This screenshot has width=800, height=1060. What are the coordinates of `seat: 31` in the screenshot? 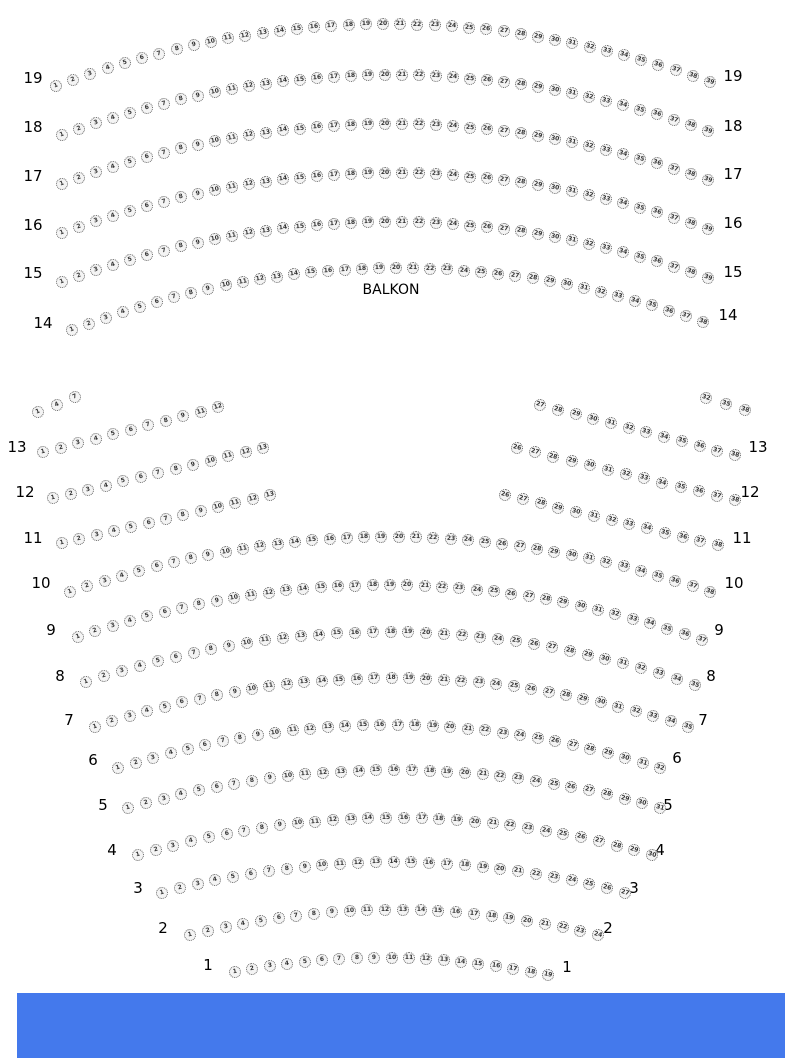 It's located at (572, 191).